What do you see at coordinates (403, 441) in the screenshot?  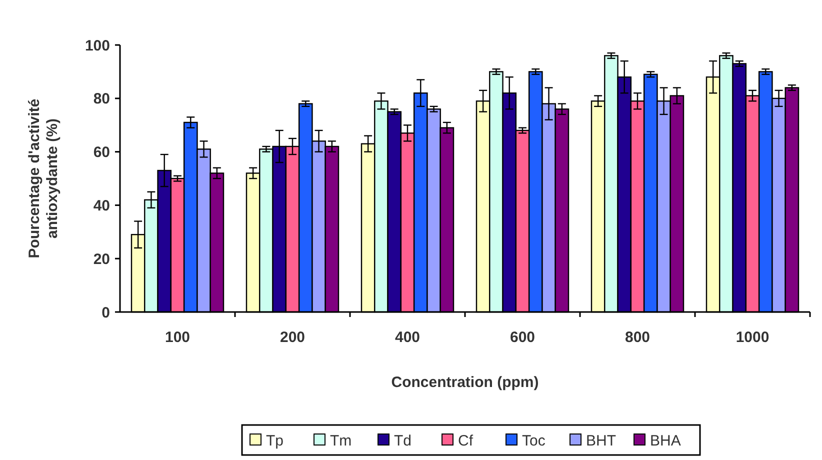 I see `legend-label: Td` at bounding box center [403, 441].